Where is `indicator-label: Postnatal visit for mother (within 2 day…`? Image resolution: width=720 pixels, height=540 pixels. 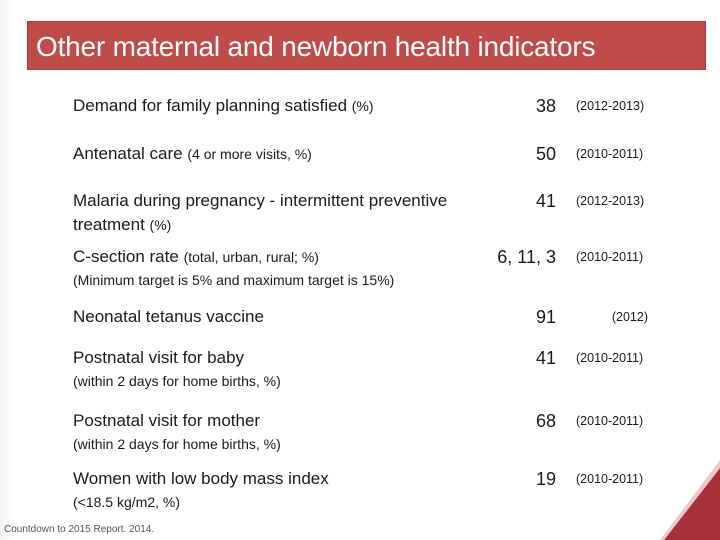 indicator-label: Postnatal visit for mother (within 2 day… is located at coordinates (283, 432).